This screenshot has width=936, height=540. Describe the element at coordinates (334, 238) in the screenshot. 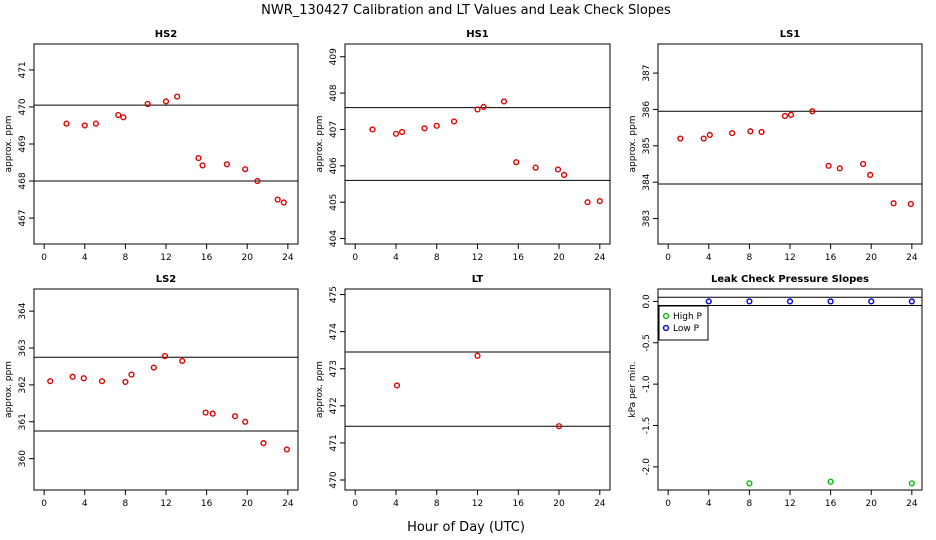

I see `y-tick-label: 404` at that location.